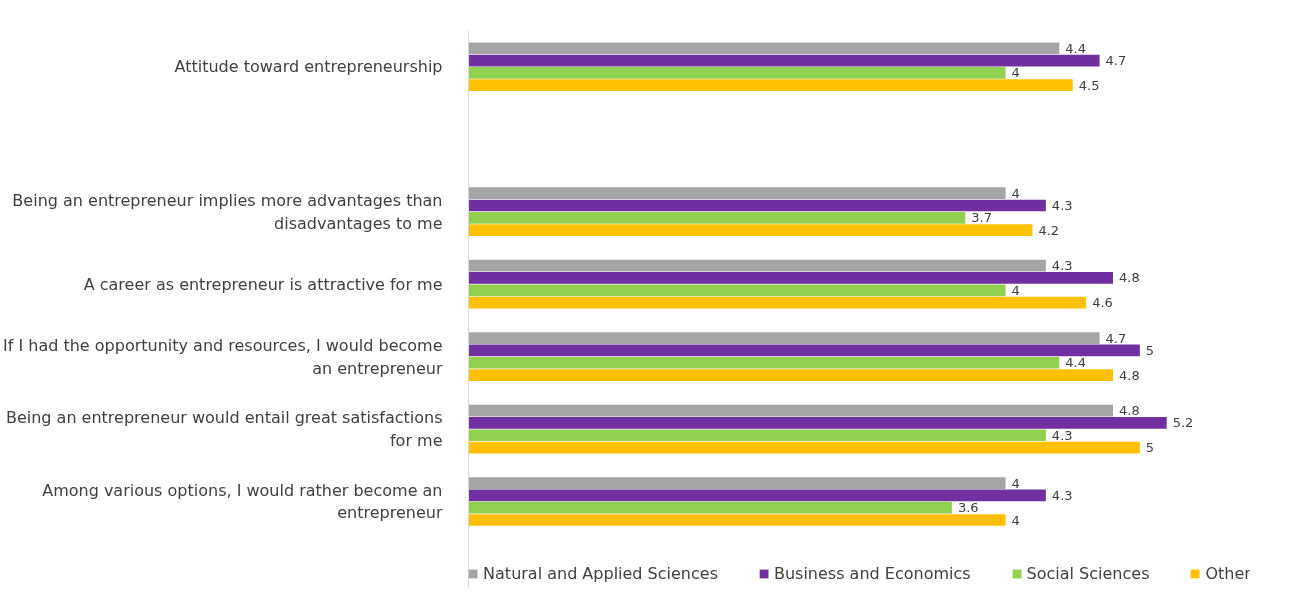 Image resolution: width=1290 pixels, height=608 pixels. I want to click on data-label: 5.2, so click(1183, 423).